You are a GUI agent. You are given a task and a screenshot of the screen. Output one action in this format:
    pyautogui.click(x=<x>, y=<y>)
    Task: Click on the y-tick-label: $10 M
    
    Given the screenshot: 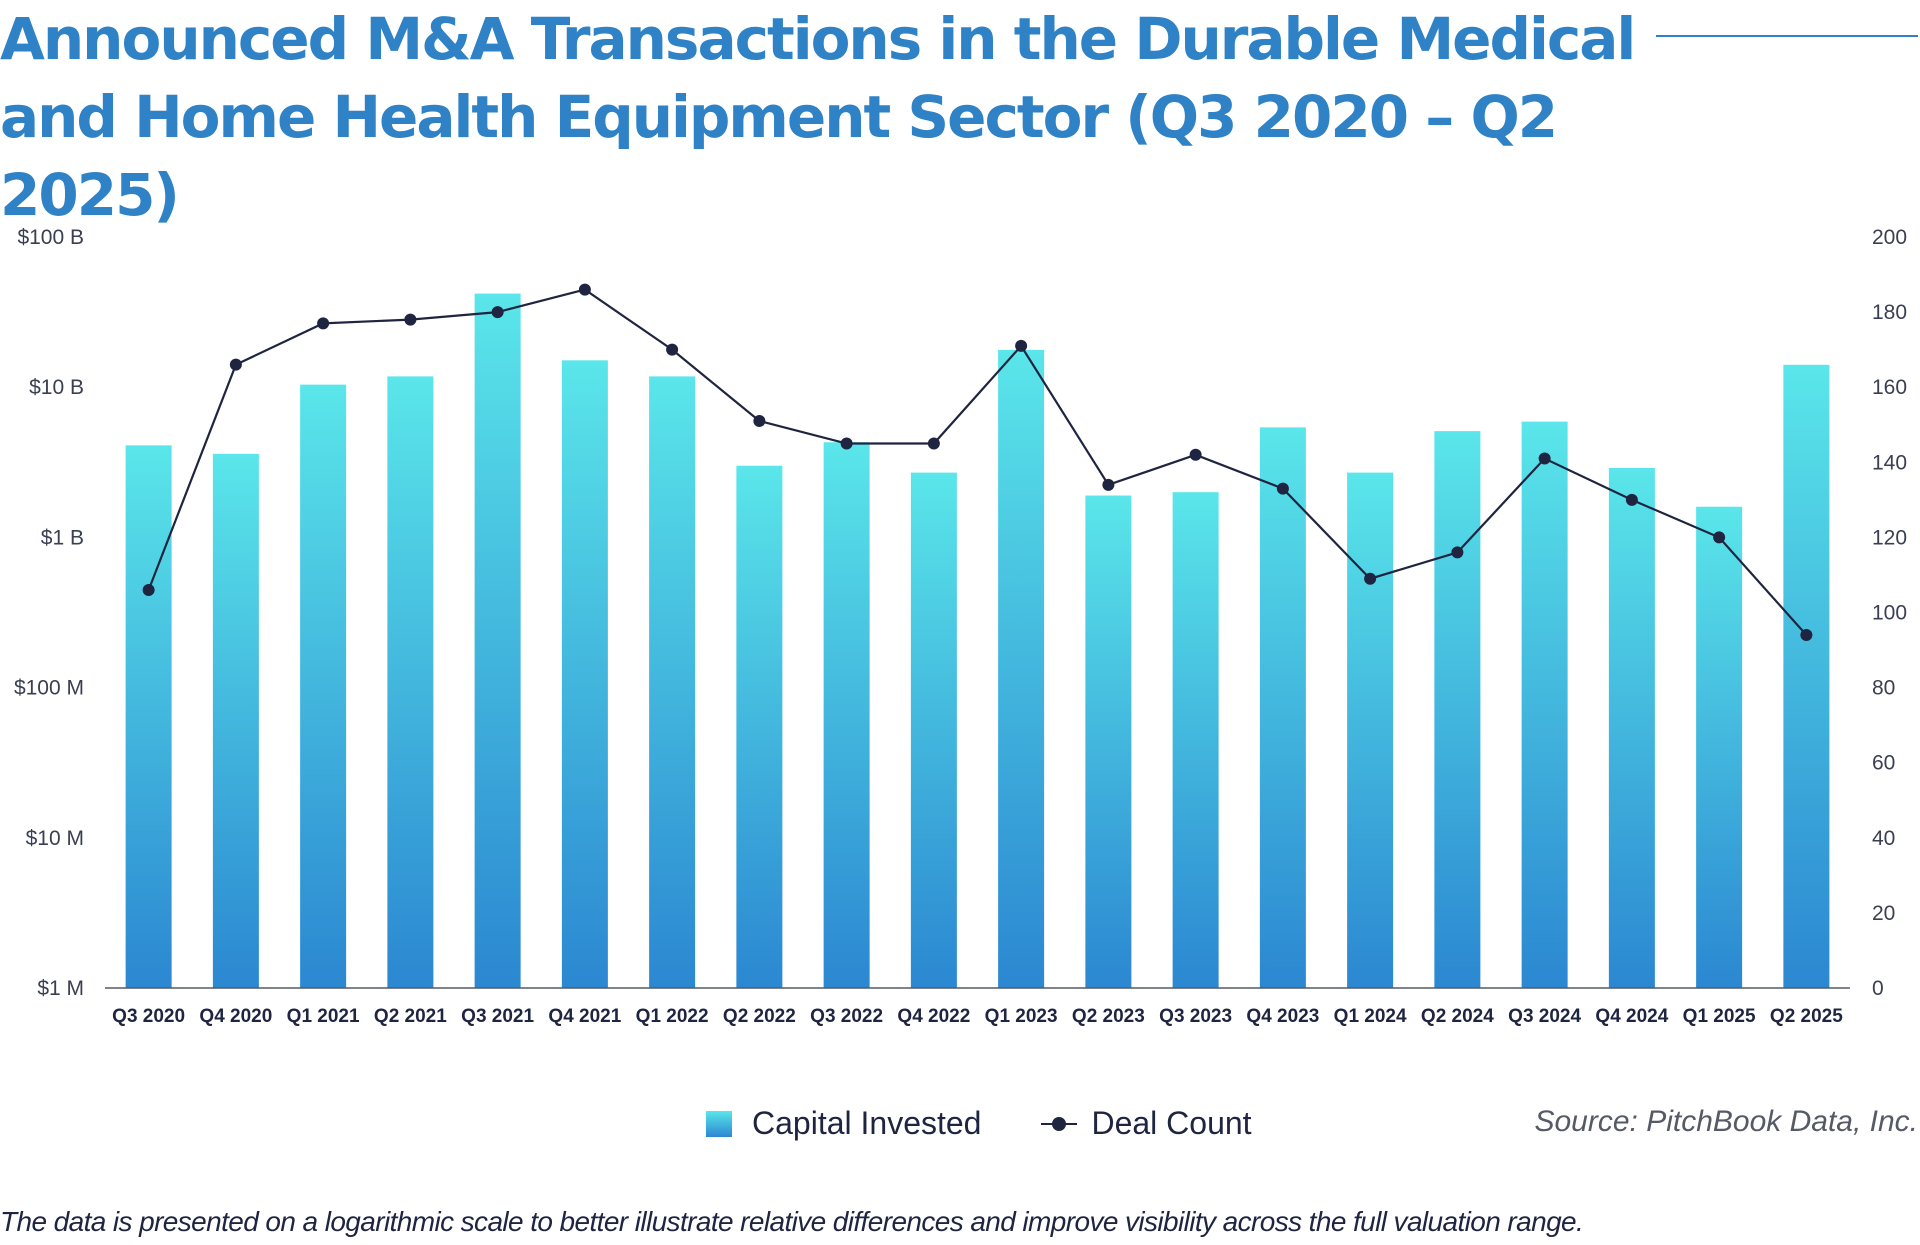 What is the action you would take?
    pyautogui.click(x=55, y=838)
    